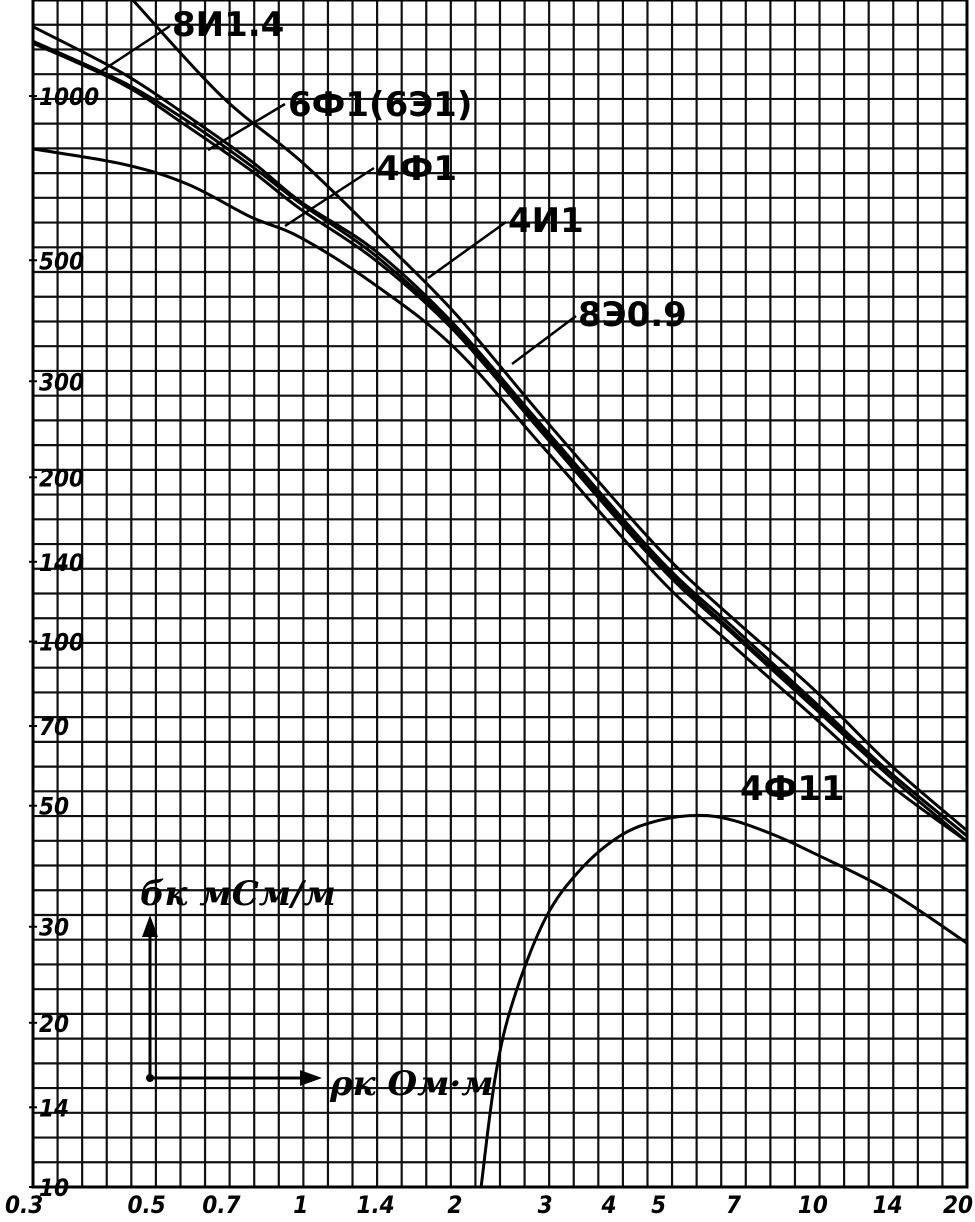 This screenshot has height=1222, width=975. I want to click on series-label-2: 4Ф1, so click(416, 169).